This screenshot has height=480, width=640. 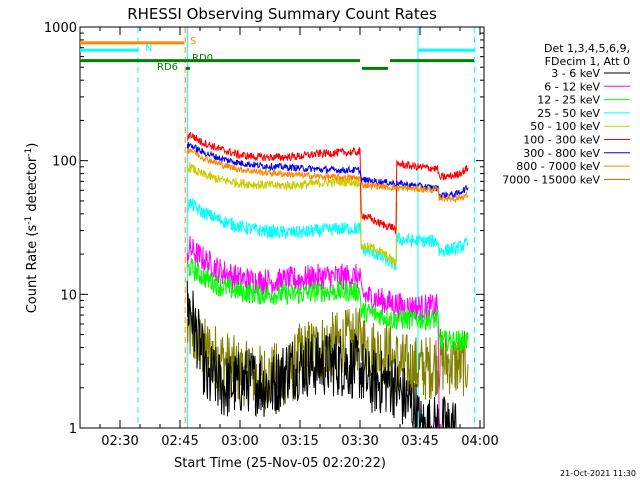 I want to click on x-tick-label-3: 03:00, so click(x=239, y=441).